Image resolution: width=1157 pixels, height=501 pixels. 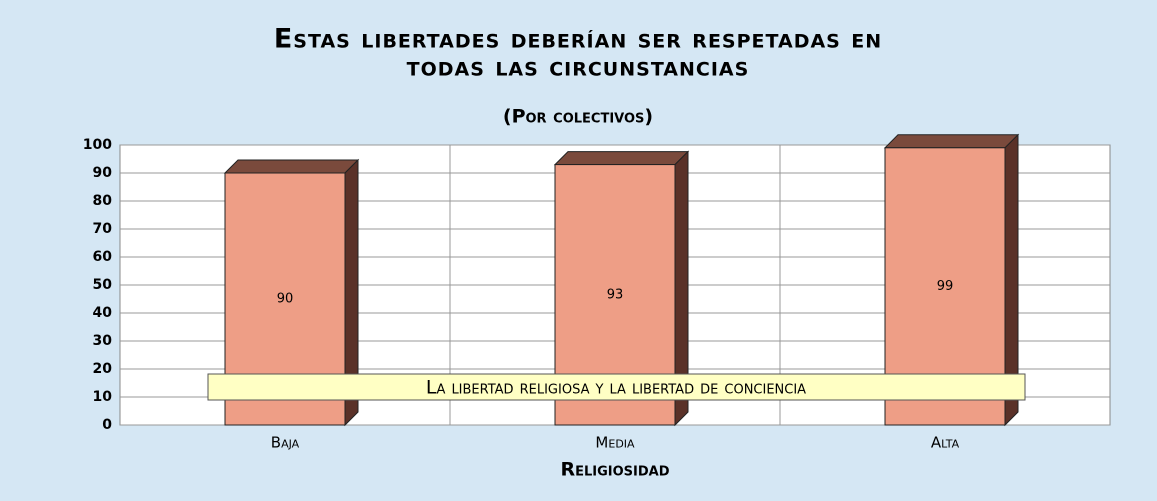 I want to click on y-tick-label: 60, so click(x=103, y=257).